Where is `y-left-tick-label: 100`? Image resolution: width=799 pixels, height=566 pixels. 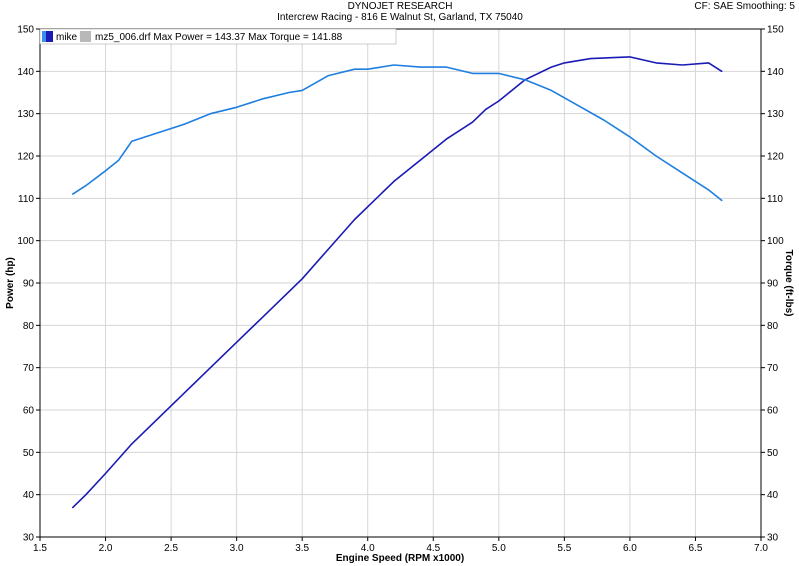
y-left-tick-label: 100 is located at coordinates (25, 241).